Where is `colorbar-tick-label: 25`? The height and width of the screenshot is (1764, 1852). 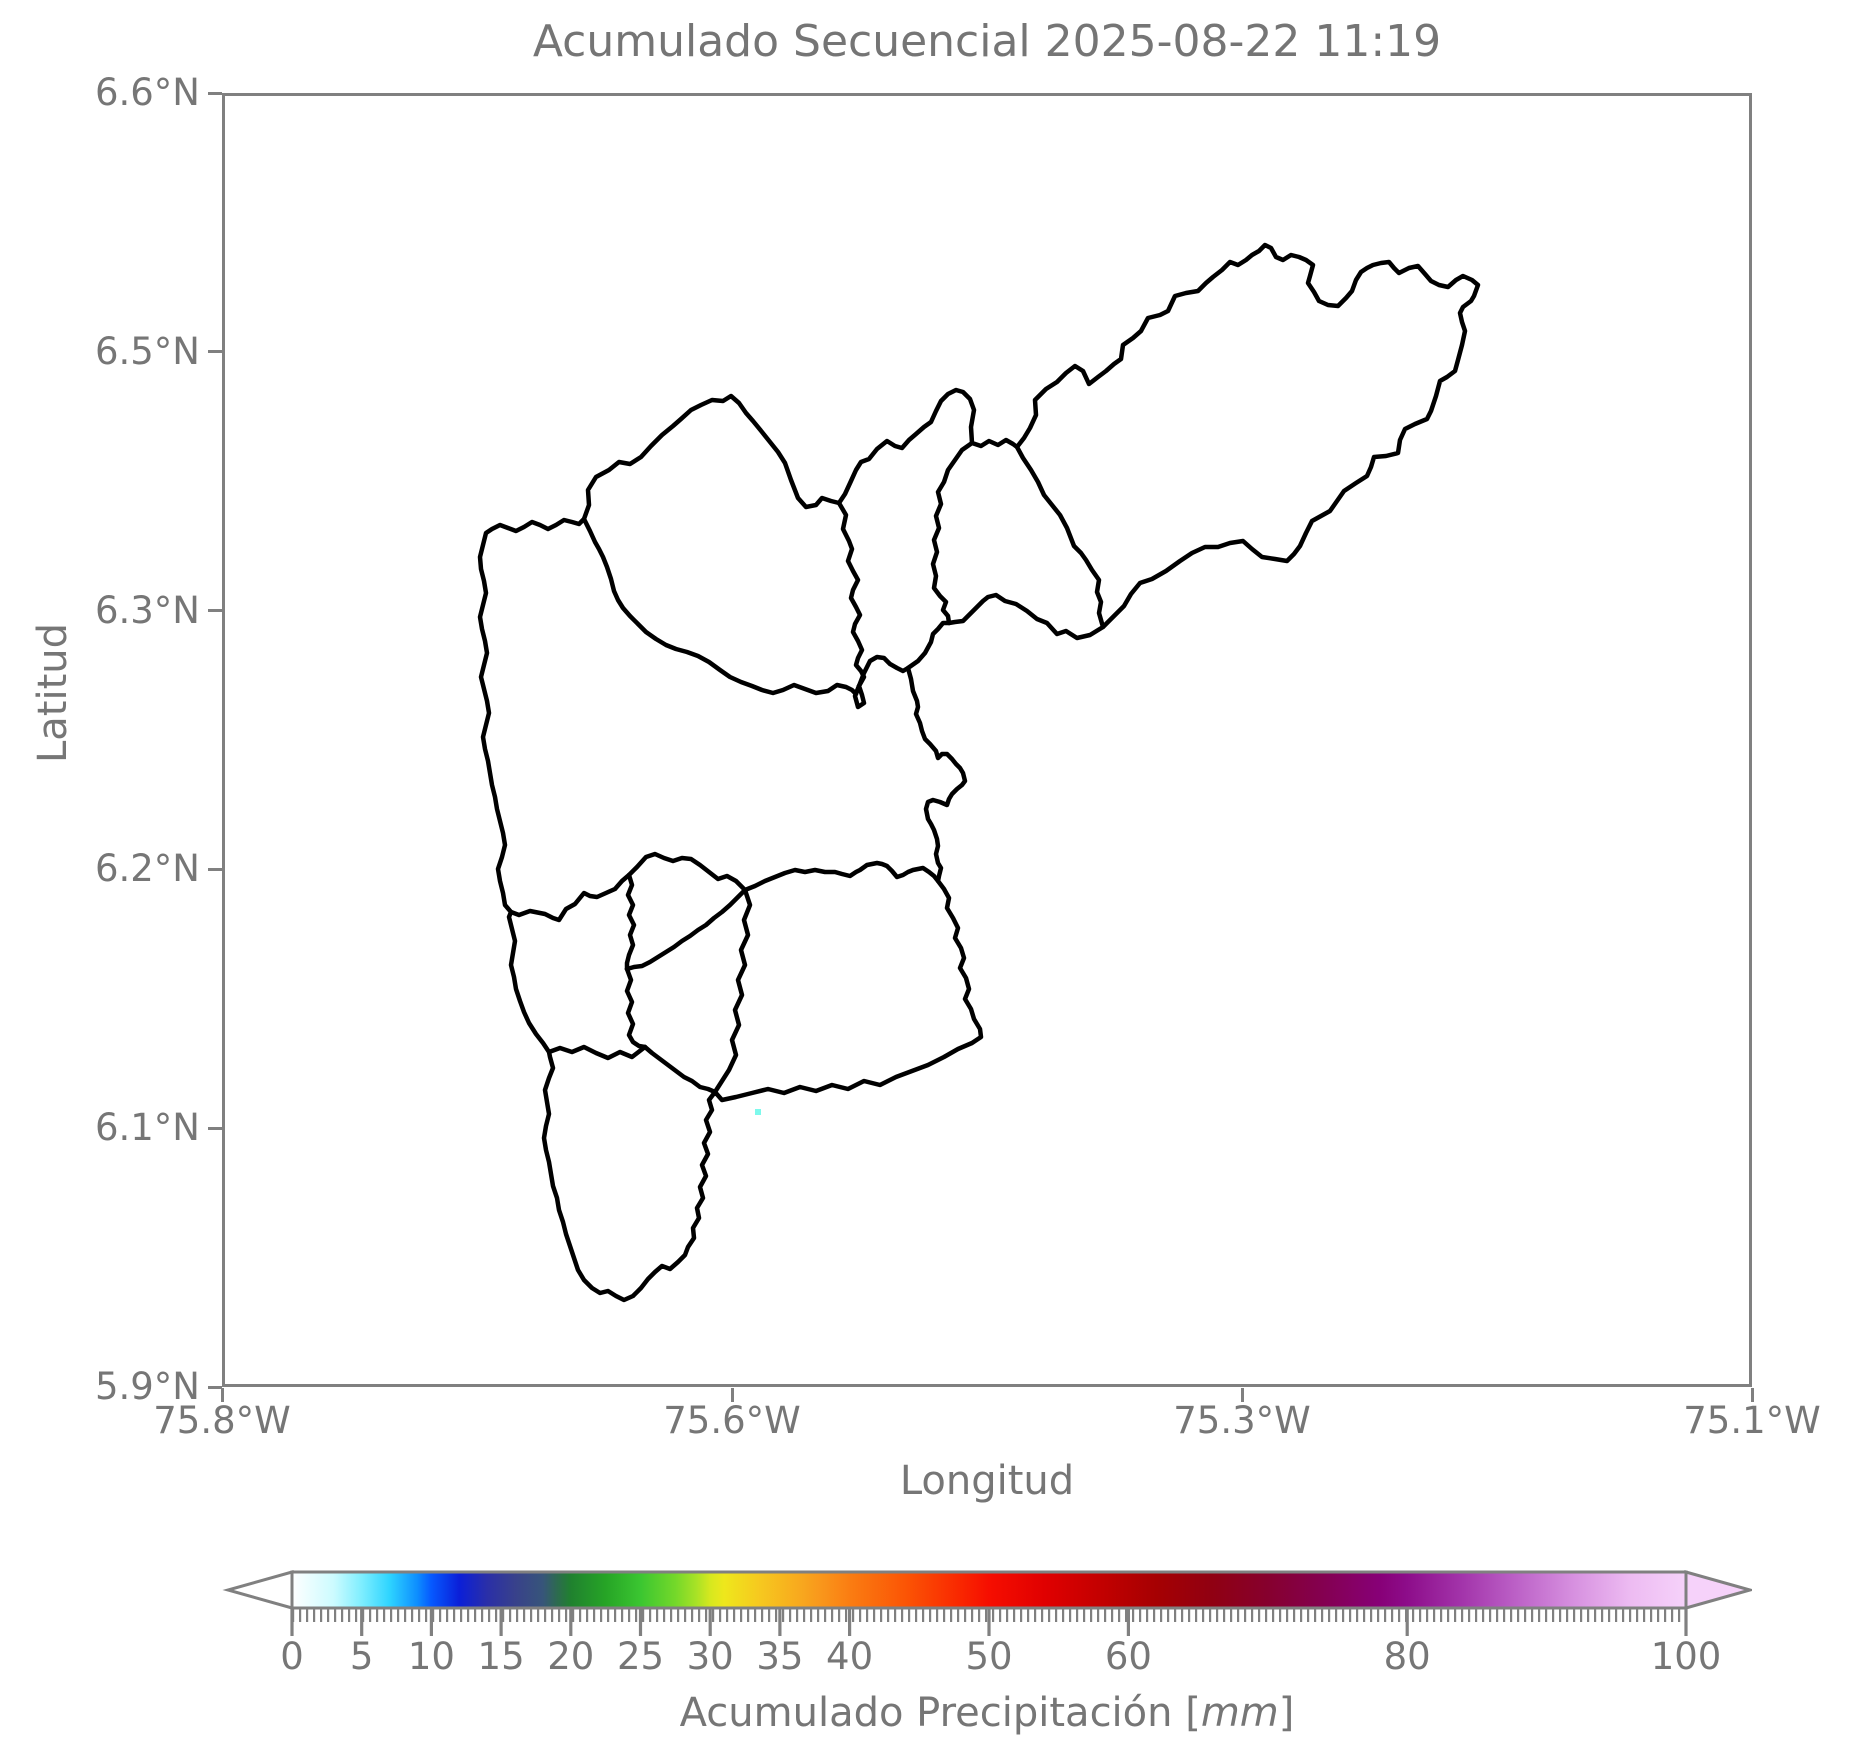
colorbar-tick-label: 25 is located at coordinates (640, 1656).